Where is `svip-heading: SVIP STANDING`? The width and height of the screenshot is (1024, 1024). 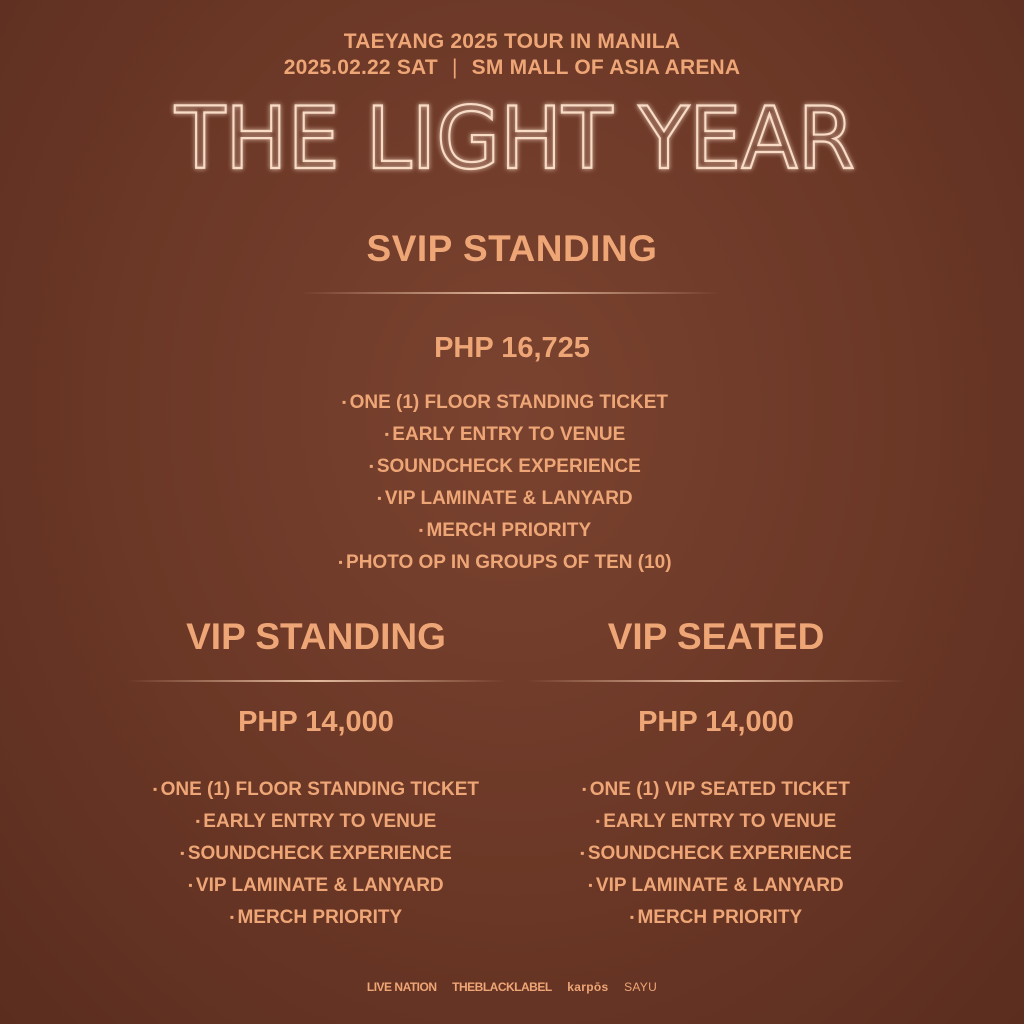 svip-heading: SVIP STANDING is located at coordinates (512, 248).